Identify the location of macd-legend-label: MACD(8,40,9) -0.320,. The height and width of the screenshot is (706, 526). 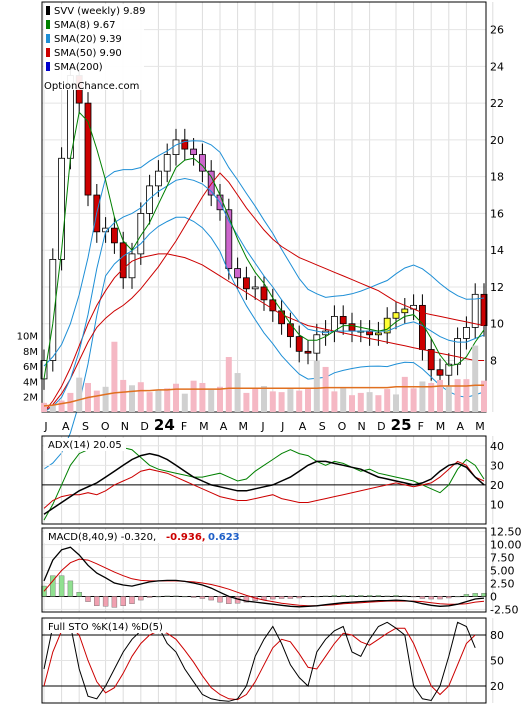
(102, 537).